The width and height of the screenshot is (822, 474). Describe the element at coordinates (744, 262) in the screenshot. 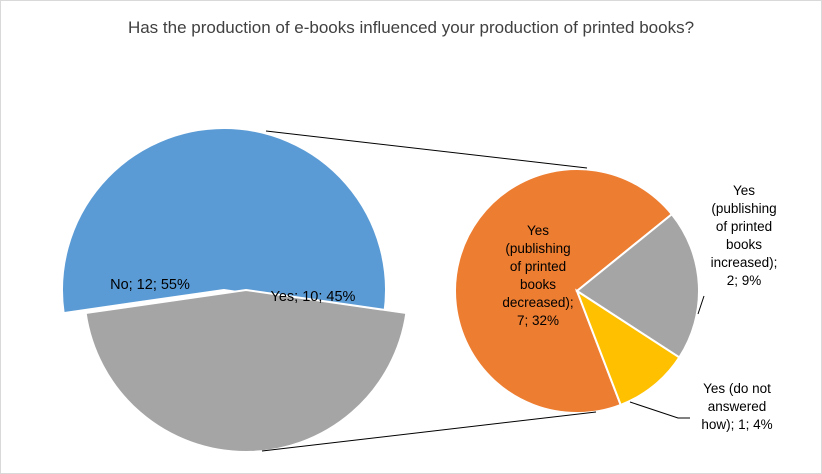

I see `label-line: increased);` at that location.